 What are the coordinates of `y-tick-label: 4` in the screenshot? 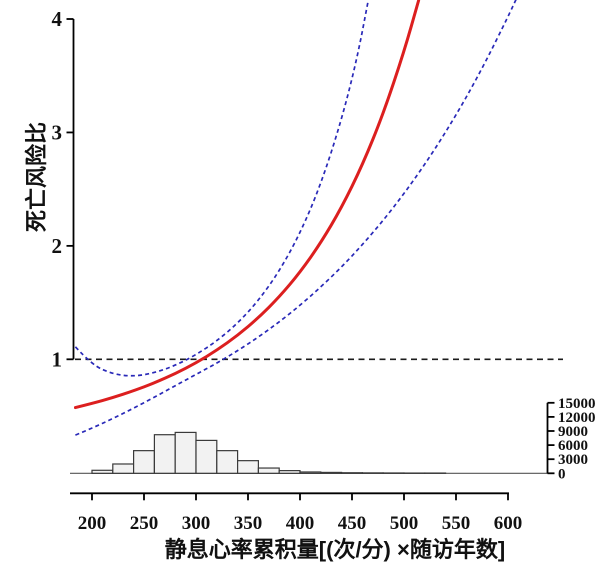 It's located at (57, 19).